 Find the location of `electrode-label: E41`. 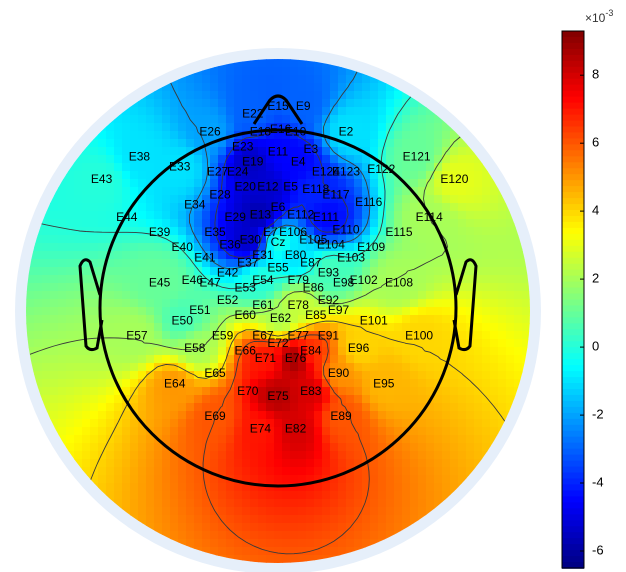

electrode-label: E41 is located at coordinates (205, 257).